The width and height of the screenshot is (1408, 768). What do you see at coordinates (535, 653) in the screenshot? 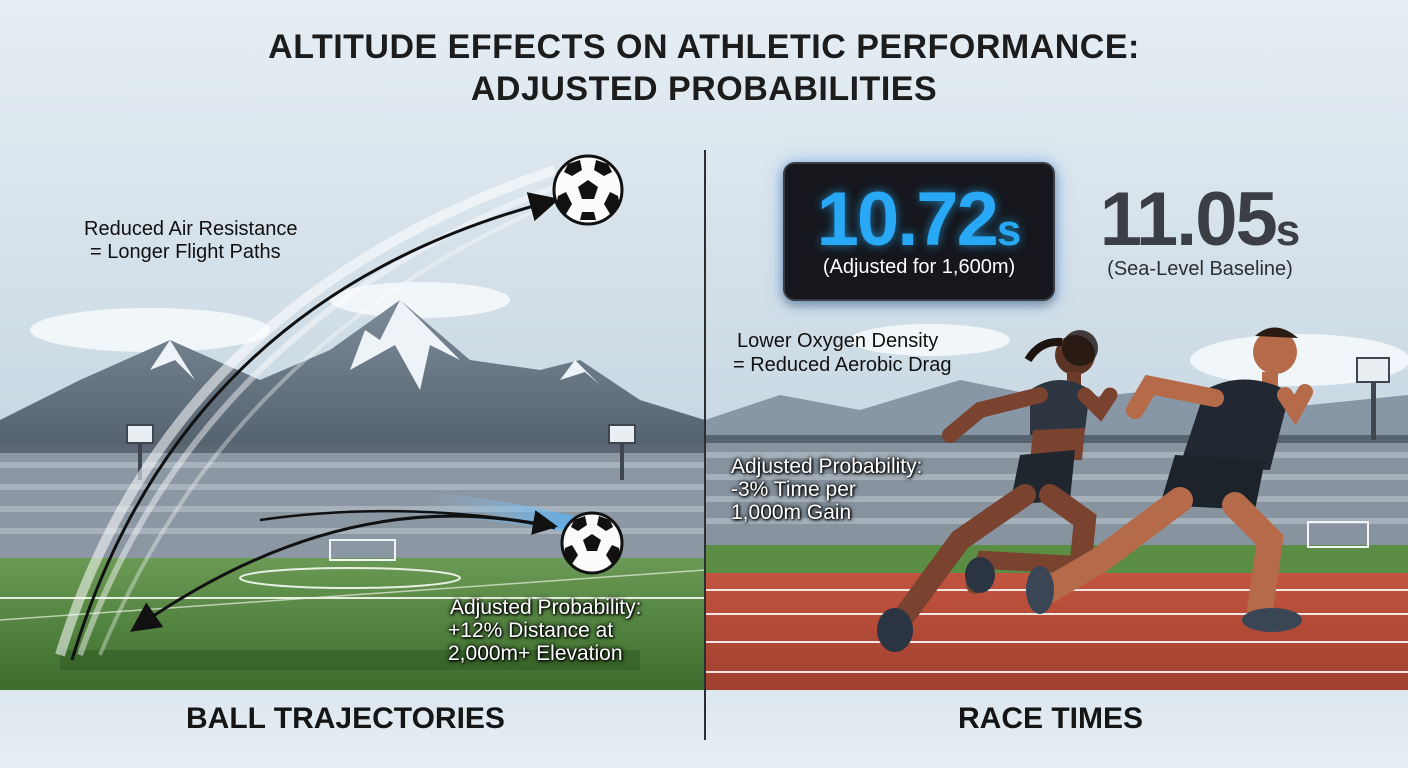
I see `distance-probability-line-3: 2,000m+ Elevation` at bounding box center [535, 653].